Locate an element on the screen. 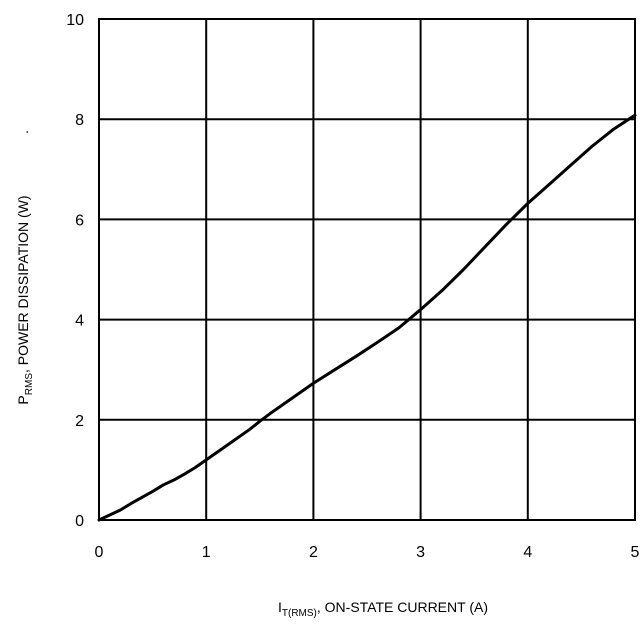 The width and height of the screenshot is (641, 624). x-tick-label-0: 0 is located at coordinates (99, 552).